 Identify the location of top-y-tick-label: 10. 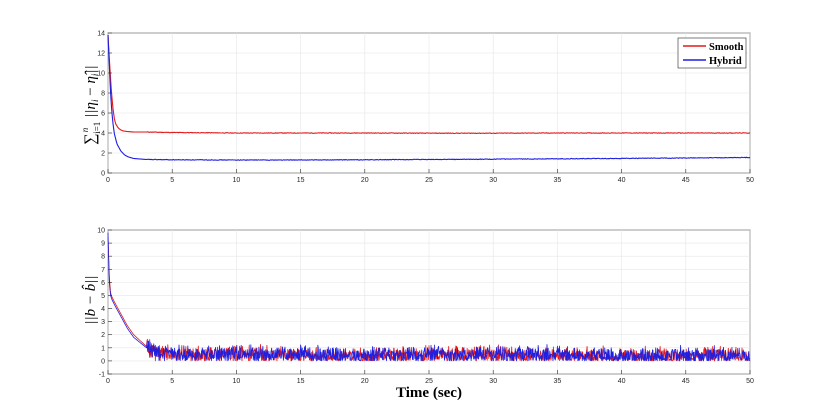
(101, 74).